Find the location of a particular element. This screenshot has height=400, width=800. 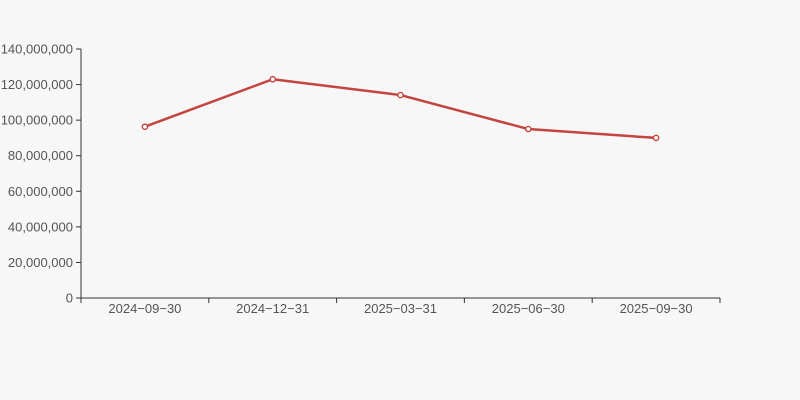

x-axis-tick-label: 2024−12−31 is located at coordinates (272, 308).